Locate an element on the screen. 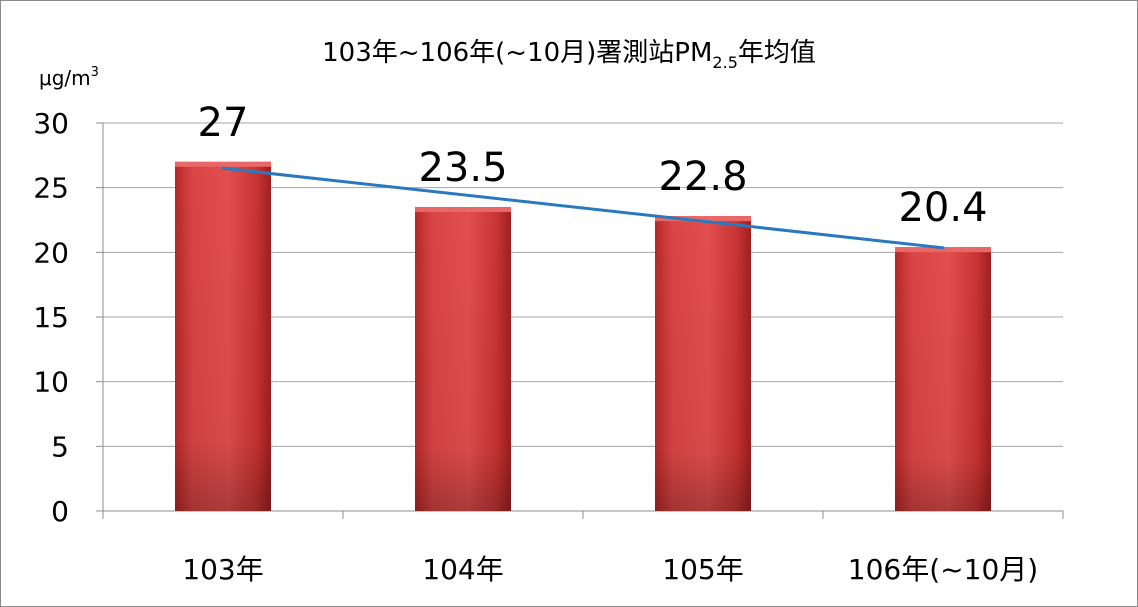 Image resolution: width=1138 pixels, height=607 pixels. y-tick-label: 0 is located at coordinates (60, 511).